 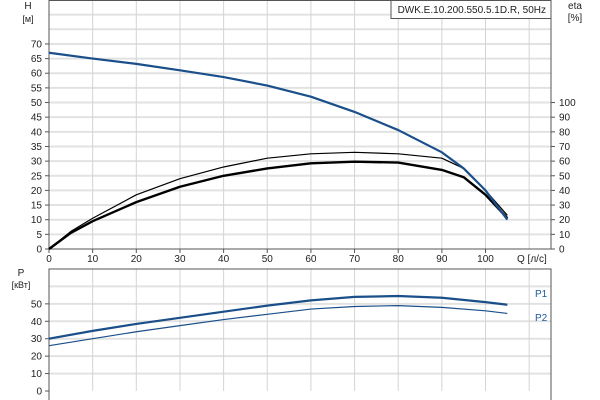 I want to click on x-tick-label: 80, so click(x=399, y=259).